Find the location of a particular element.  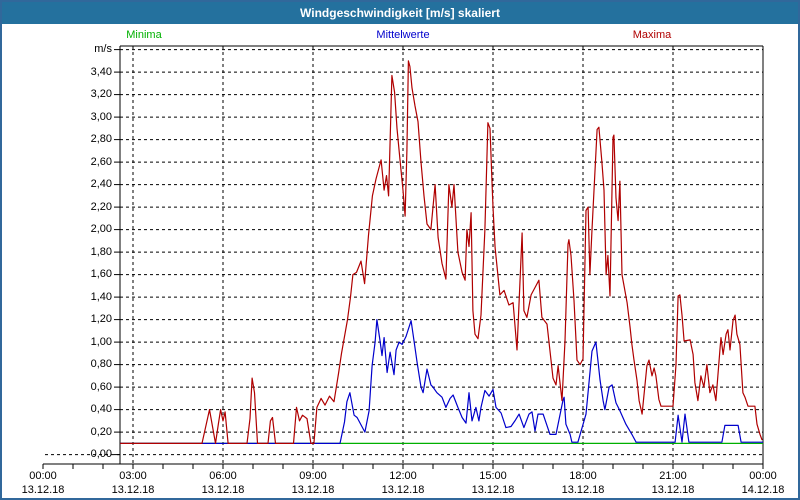

window-title: Windgeschwindigkeit [m/s] skaliert is located at coordinates (400, 13).